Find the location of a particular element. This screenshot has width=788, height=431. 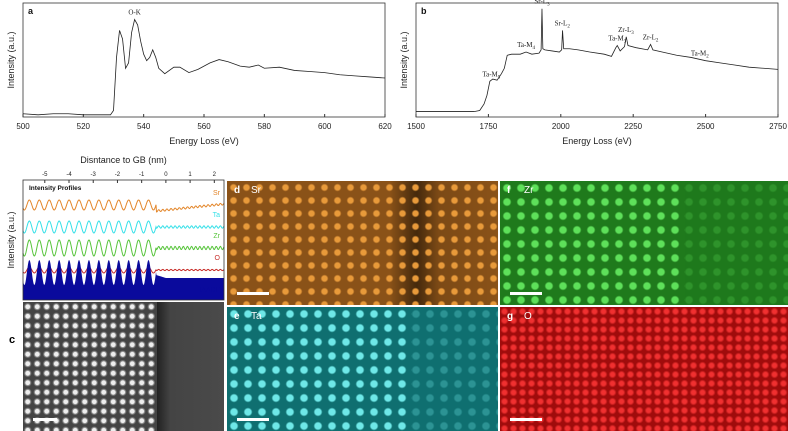

x-tick-label: 620 is located at coordinates (385, 126).